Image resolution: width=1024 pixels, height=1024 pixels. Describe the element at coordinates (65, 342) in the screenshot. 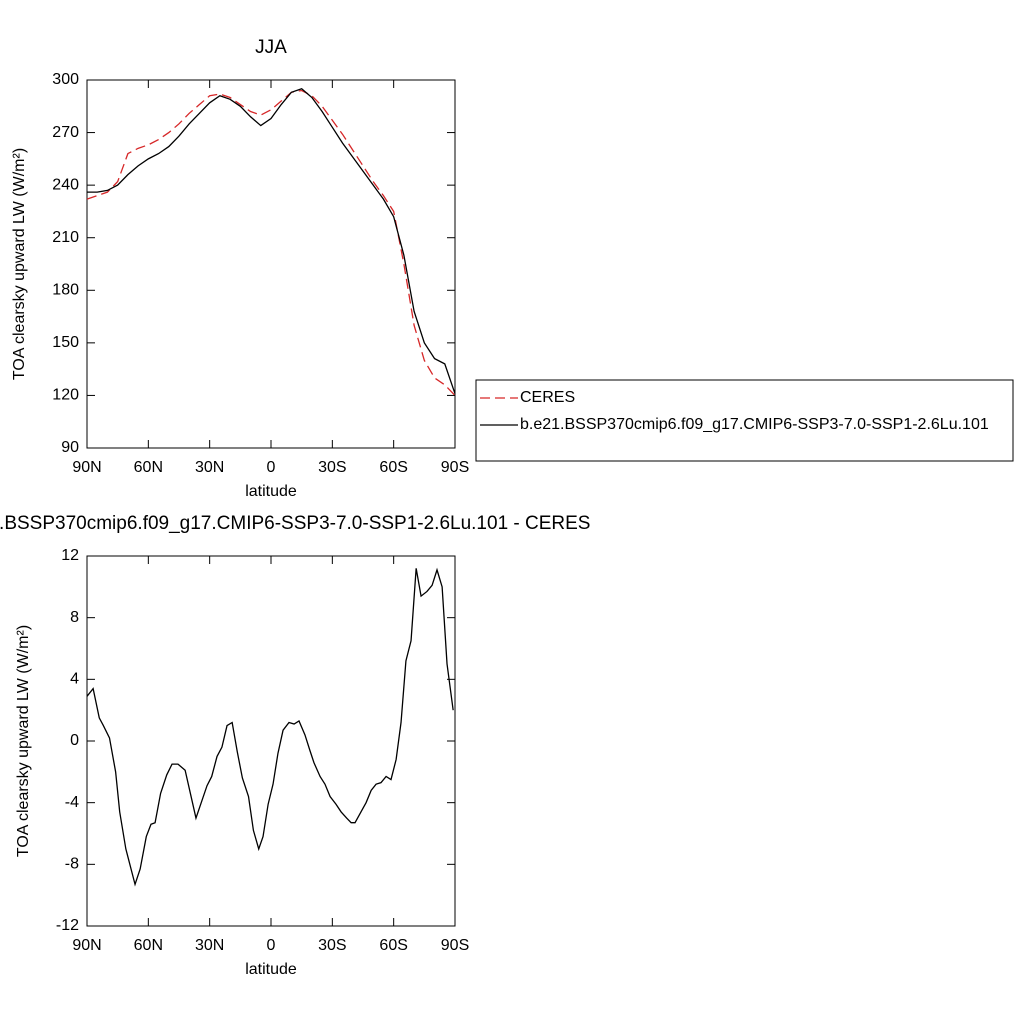

I see `y-tick-label: 150` at that location.